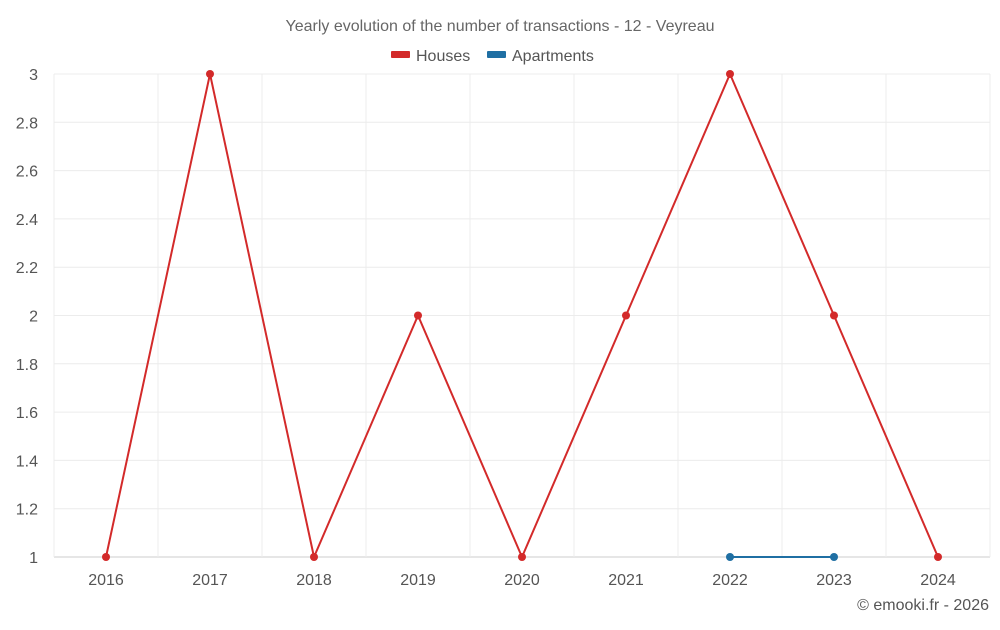 This screenshot has height=630, width=1000. What do you see at coordinates (27, 365) in the screenshot?
I see `y-tick-label: 1.8` at bounding box center [27, 365].